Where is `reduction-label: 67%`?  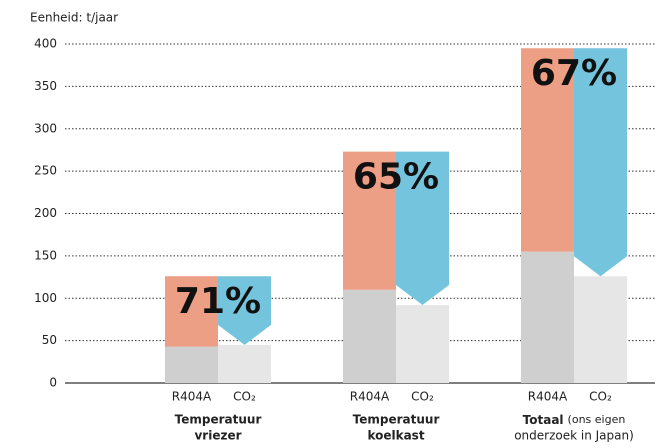
reduction-label: 67% is located at coordinates (574, 73).